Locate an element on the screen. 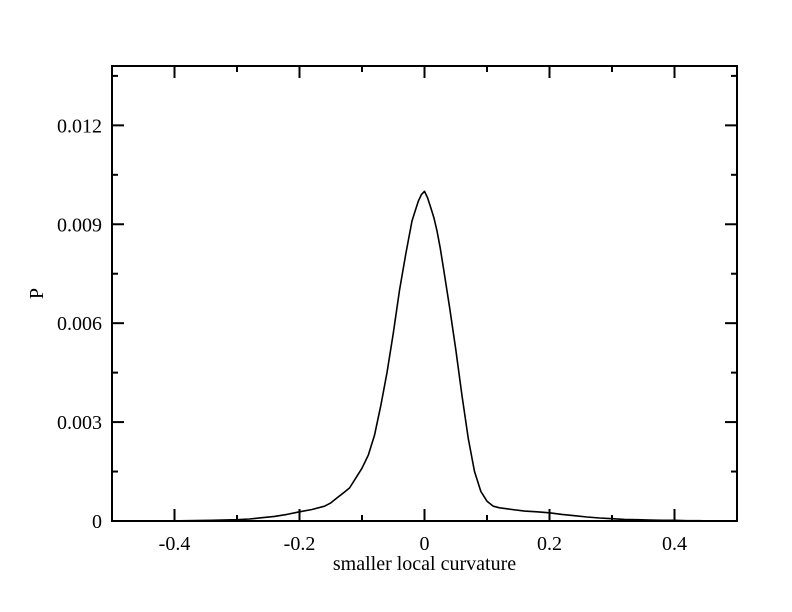 This screenshot has width=792, height=612. x-tick-label: 0 is located at coordinates (425, 544).